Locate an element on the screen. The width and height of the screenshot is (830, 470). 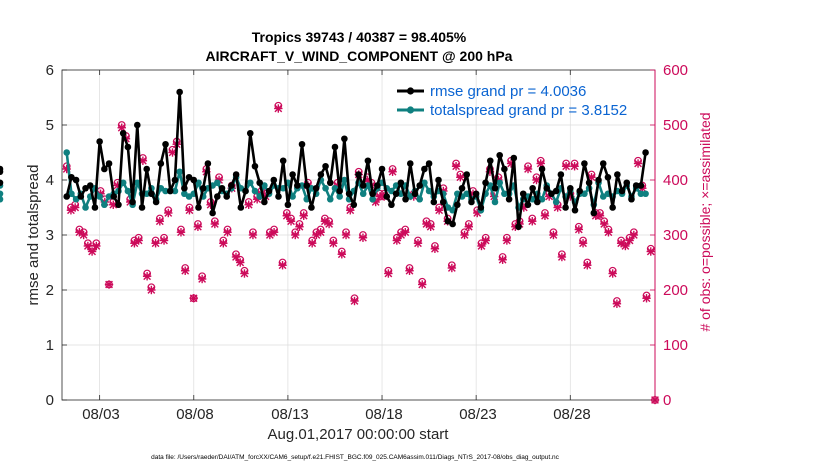
chart-subtitle: AIRCRAFT_V_WIND_COMPONENT @ 200 hPa is located at coordinates (359, 56).